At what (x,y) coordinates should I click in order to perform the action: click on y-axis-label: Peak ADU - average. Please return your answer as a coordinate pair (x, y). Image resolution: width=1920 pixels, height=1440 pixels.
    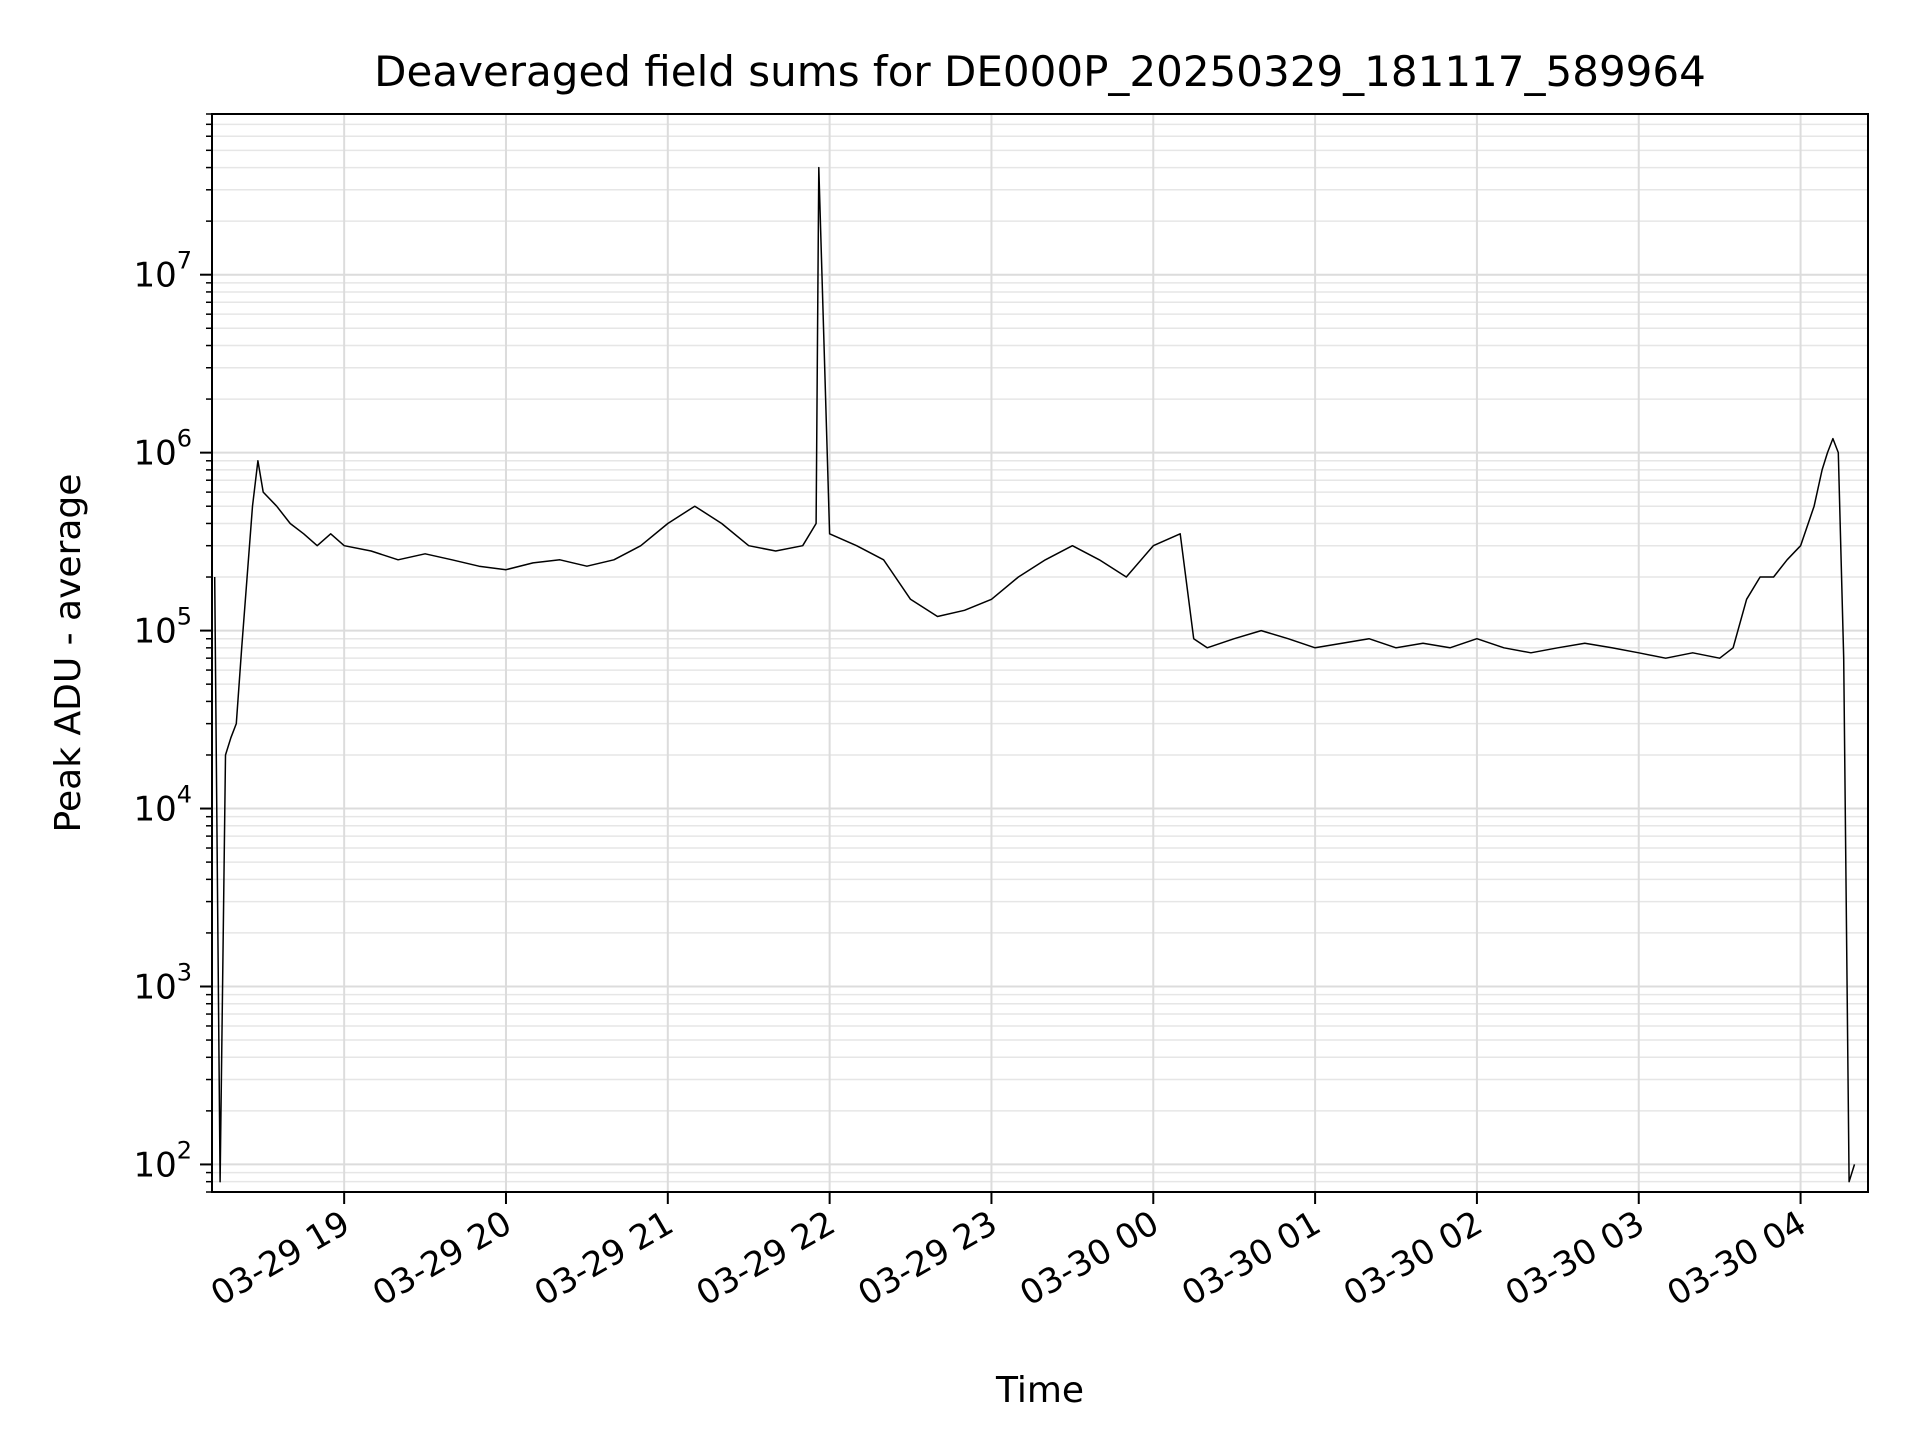
    Looking at the image, I should click on (68, 653).